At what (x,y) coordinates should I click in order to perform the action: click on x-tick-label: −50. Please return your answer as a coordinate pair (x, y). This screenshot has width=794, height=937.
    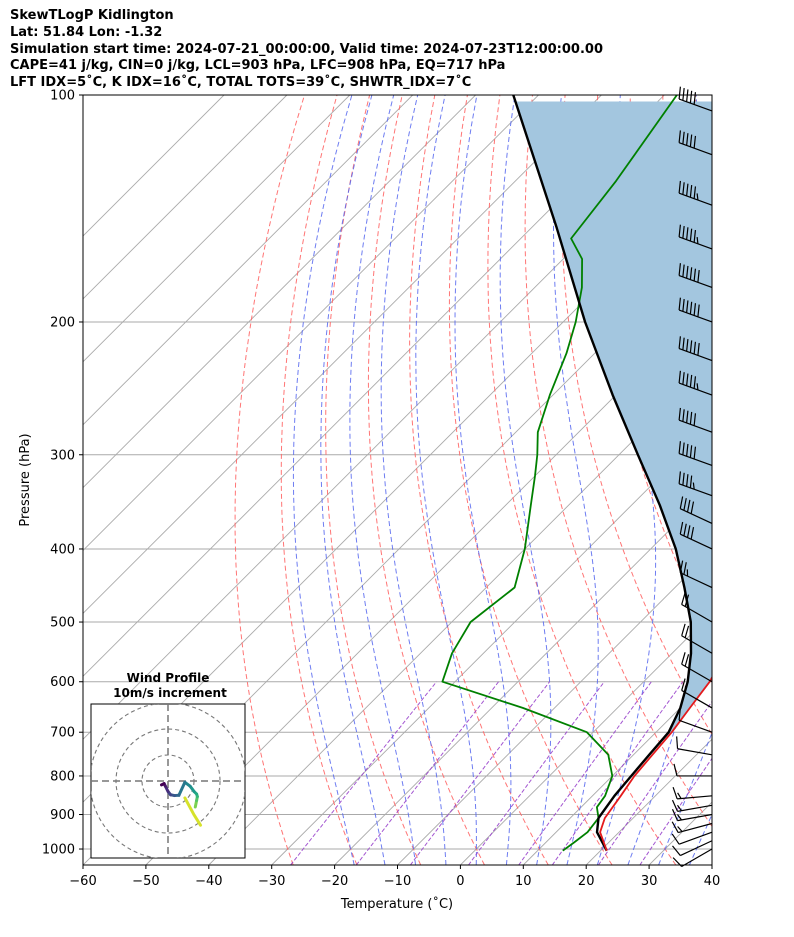
    Looking at the image, I should click on (145, 881).